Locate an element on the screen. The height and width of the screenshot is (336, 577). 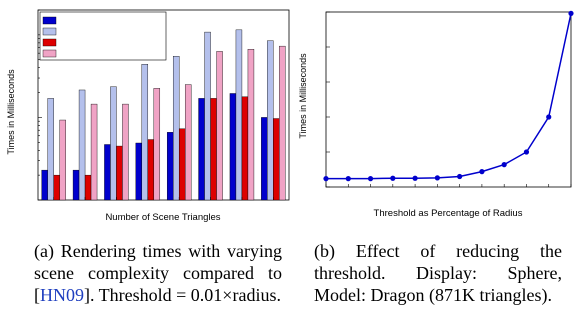
chart-a-y-axis-label: Times in Milliseconds is located at coordinates (11, 112).